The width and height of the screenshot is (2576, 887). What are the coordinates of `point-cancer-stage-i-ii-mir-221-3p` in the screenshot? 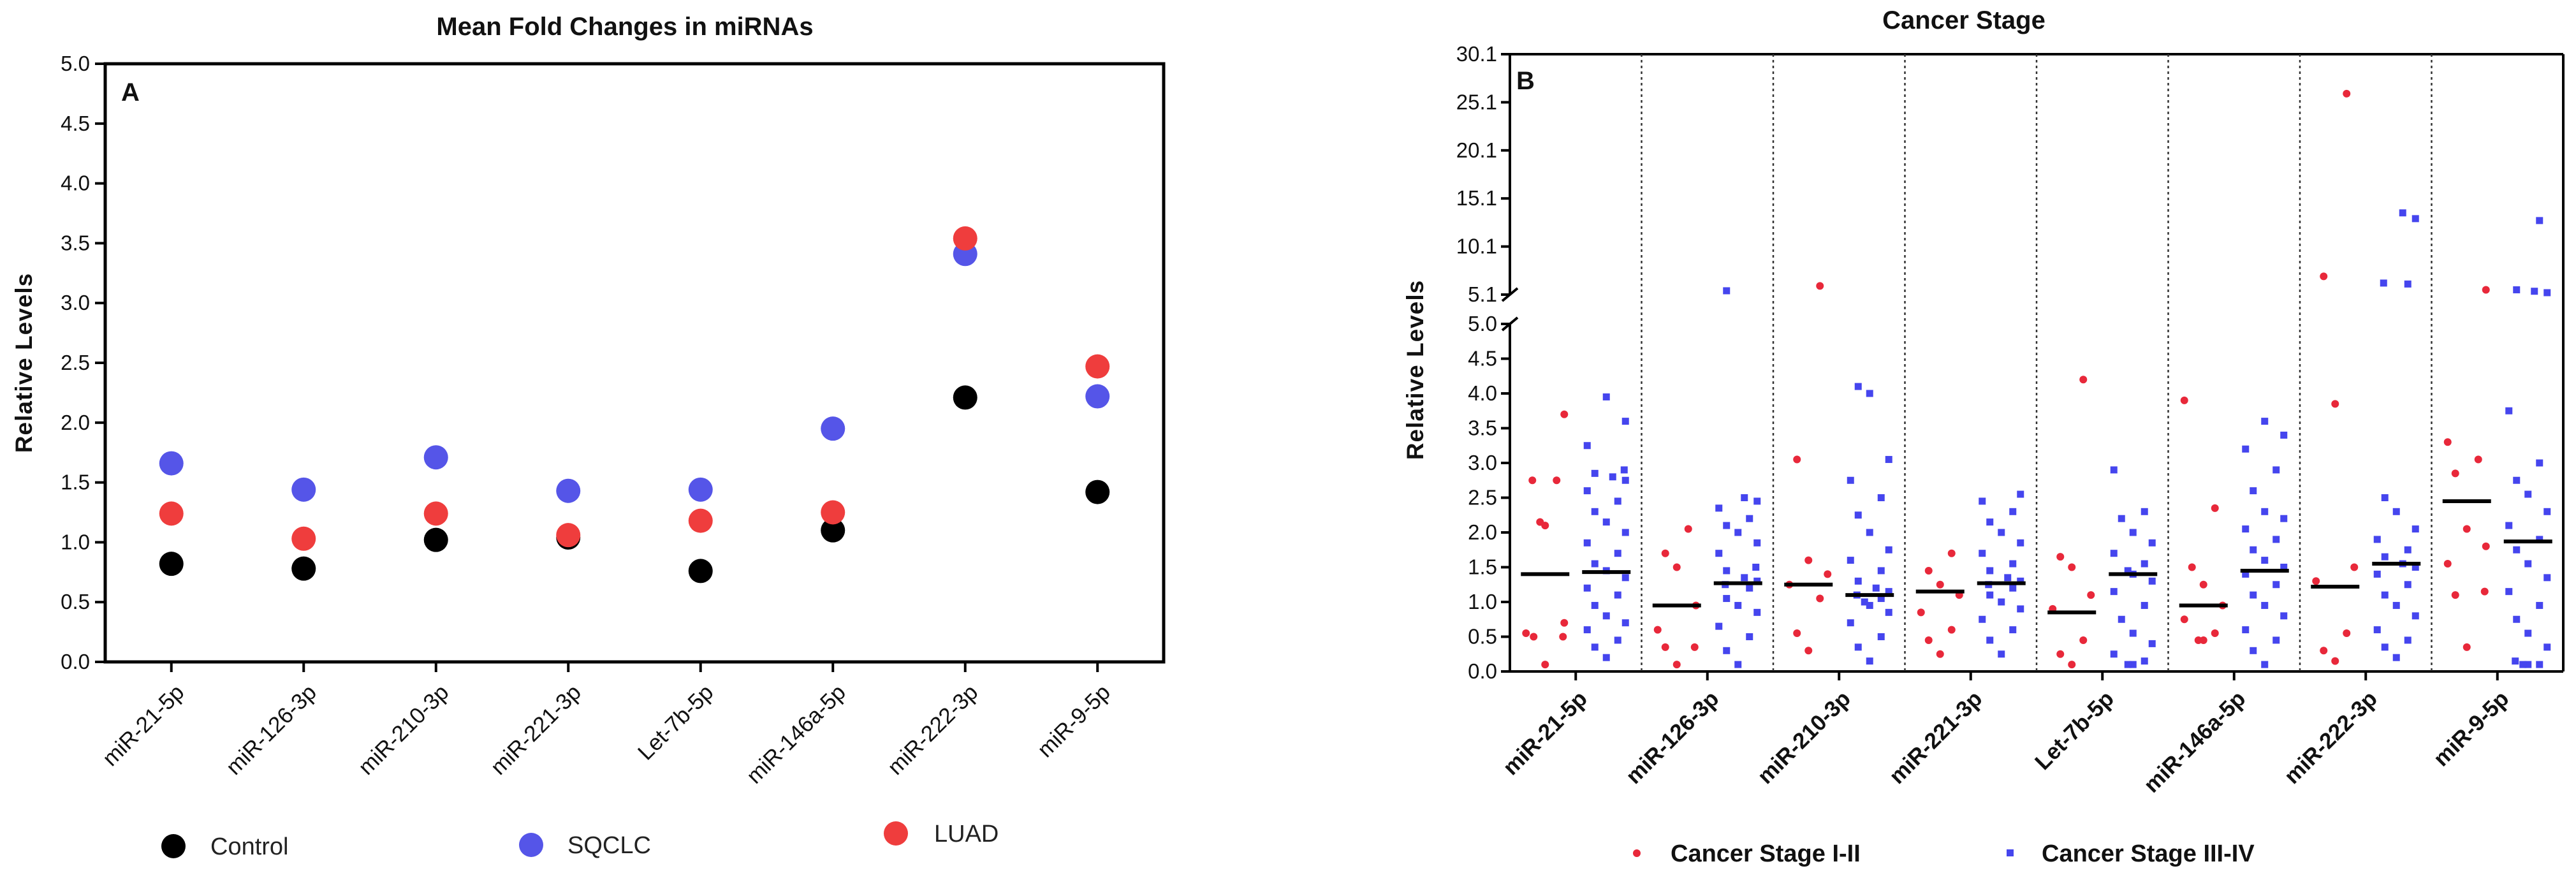 It's located at (1940, 584).